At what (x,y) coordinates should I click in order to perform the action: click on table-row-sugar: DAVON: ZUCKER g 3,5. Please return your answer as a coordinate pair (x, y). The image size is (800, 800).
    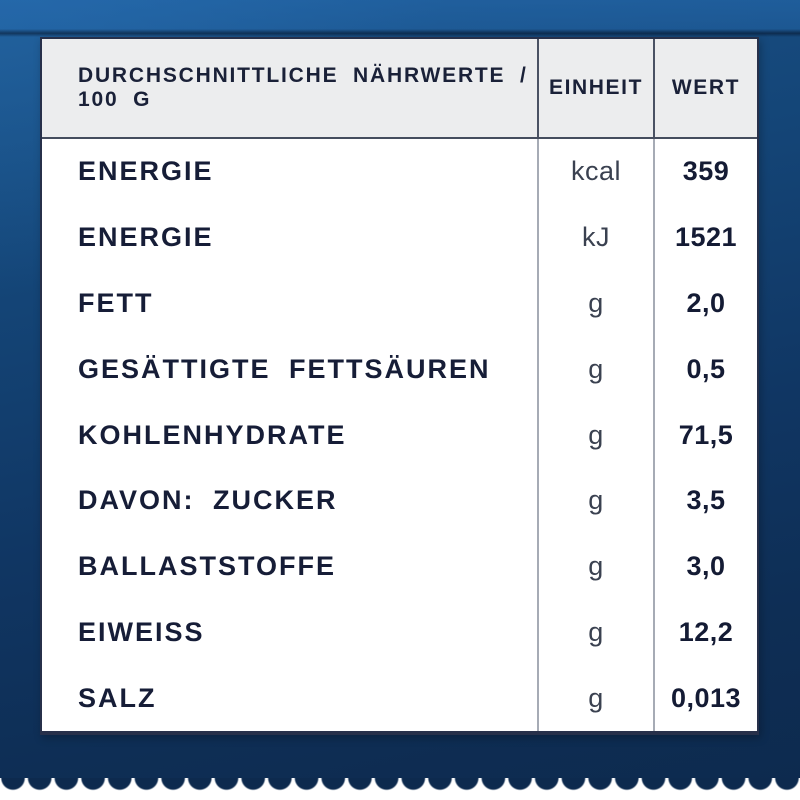
    Looking at the image, I should click on (399, 500).